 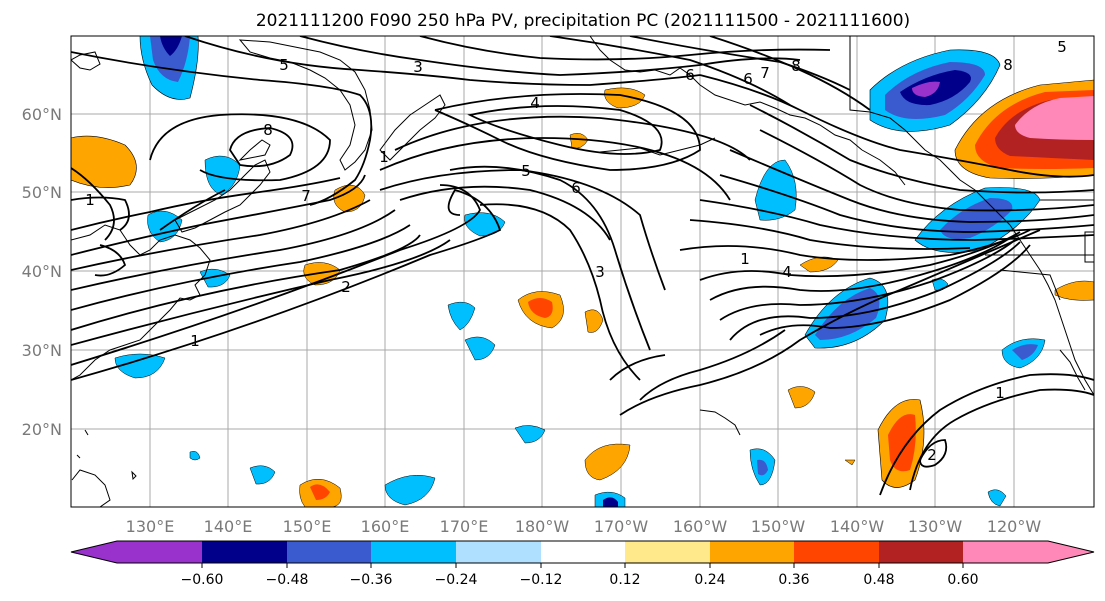 I want to click on lon-tick-label: 150°W, so click(x=778, y=526).